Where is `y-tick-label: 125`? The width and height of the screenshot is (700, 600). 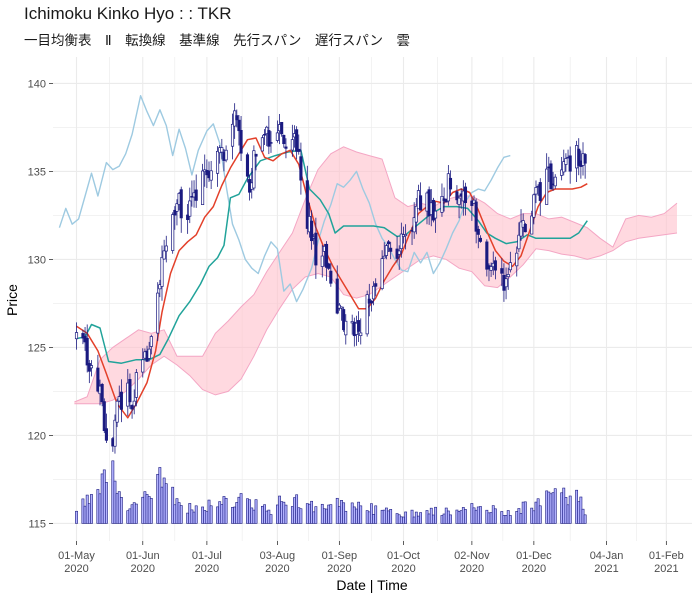
y-tick-label: 125 is located at coordinates (37, 348).